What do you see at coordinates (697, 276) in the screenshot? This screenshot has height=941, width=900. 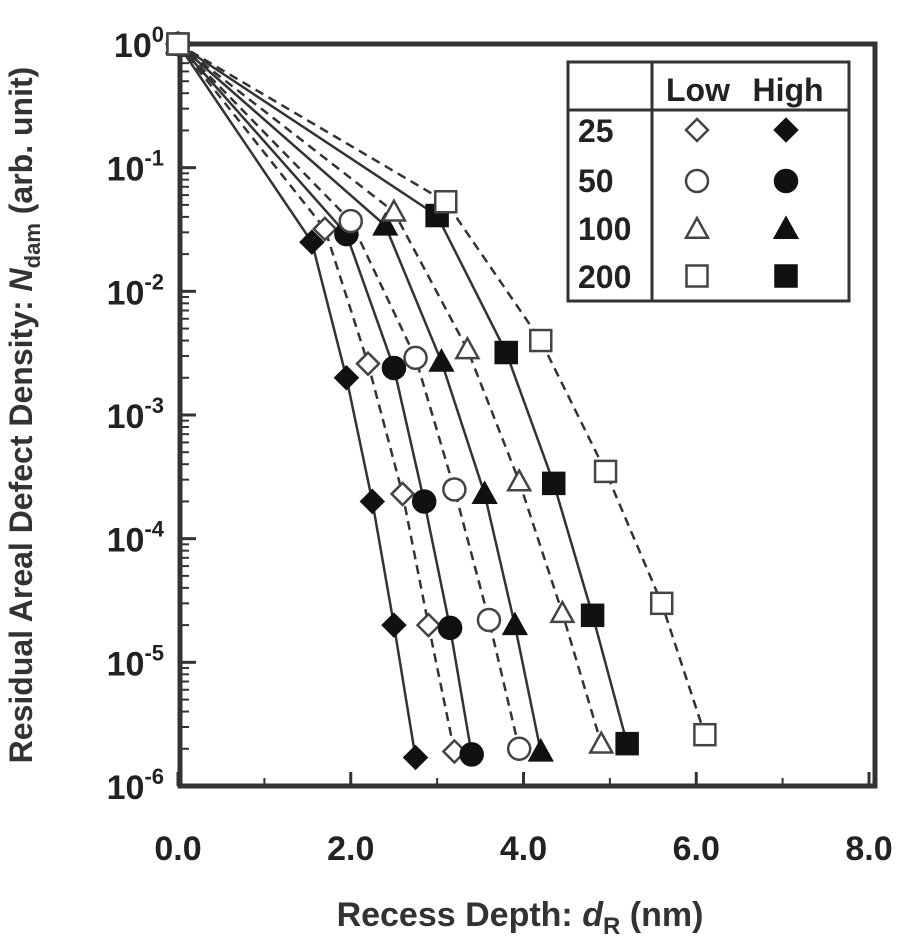 I see `legend-marker-200-low` at bounding box center [697, 276].